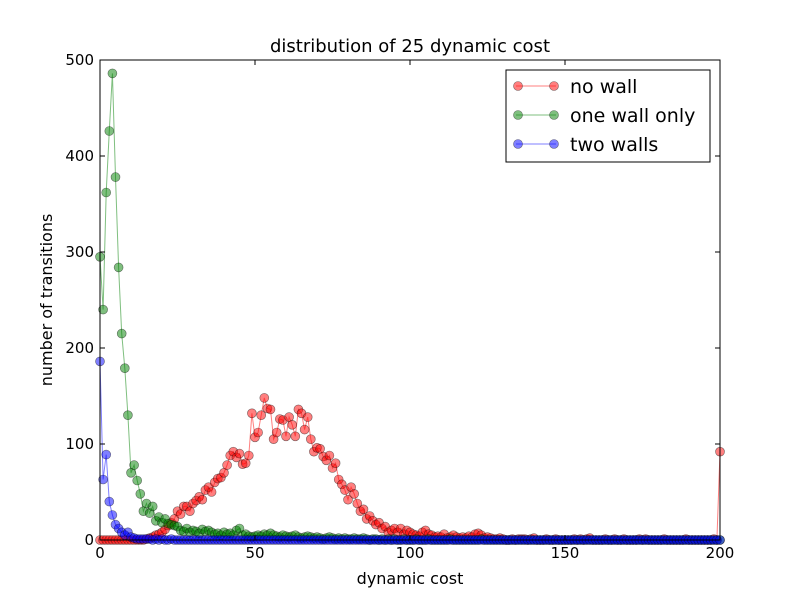 This screenshot has width=800, height=604. I want to click on x-tick-label: 0, so click(100, 553).